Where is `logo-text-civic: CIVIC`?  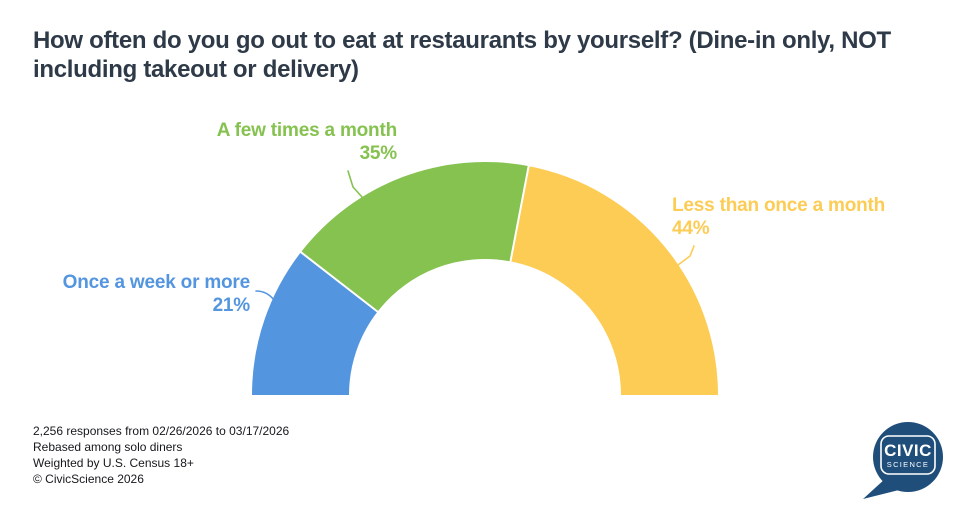 logo-text-civic: CIVIC is located at coordinates (908, 450).